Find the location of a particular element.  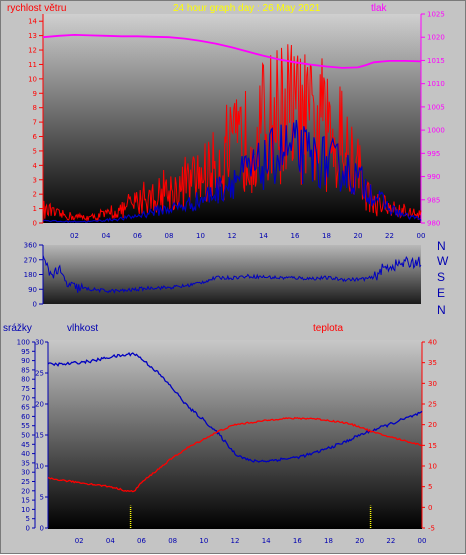

wind-x-tick-label: 12 is located at coordinates (232, 236).